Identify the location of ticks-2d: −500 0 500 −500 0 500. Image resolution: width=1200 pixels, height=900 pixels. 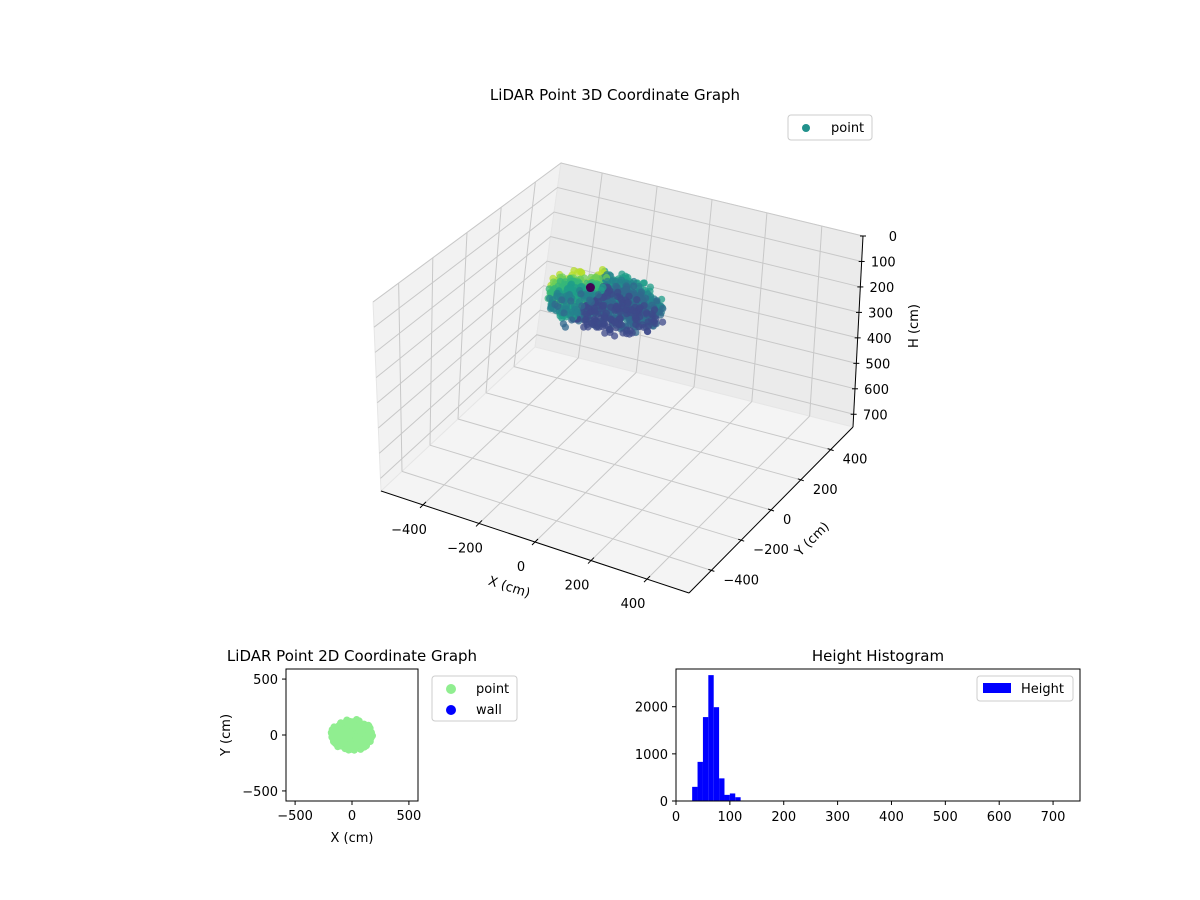
(331, 748).